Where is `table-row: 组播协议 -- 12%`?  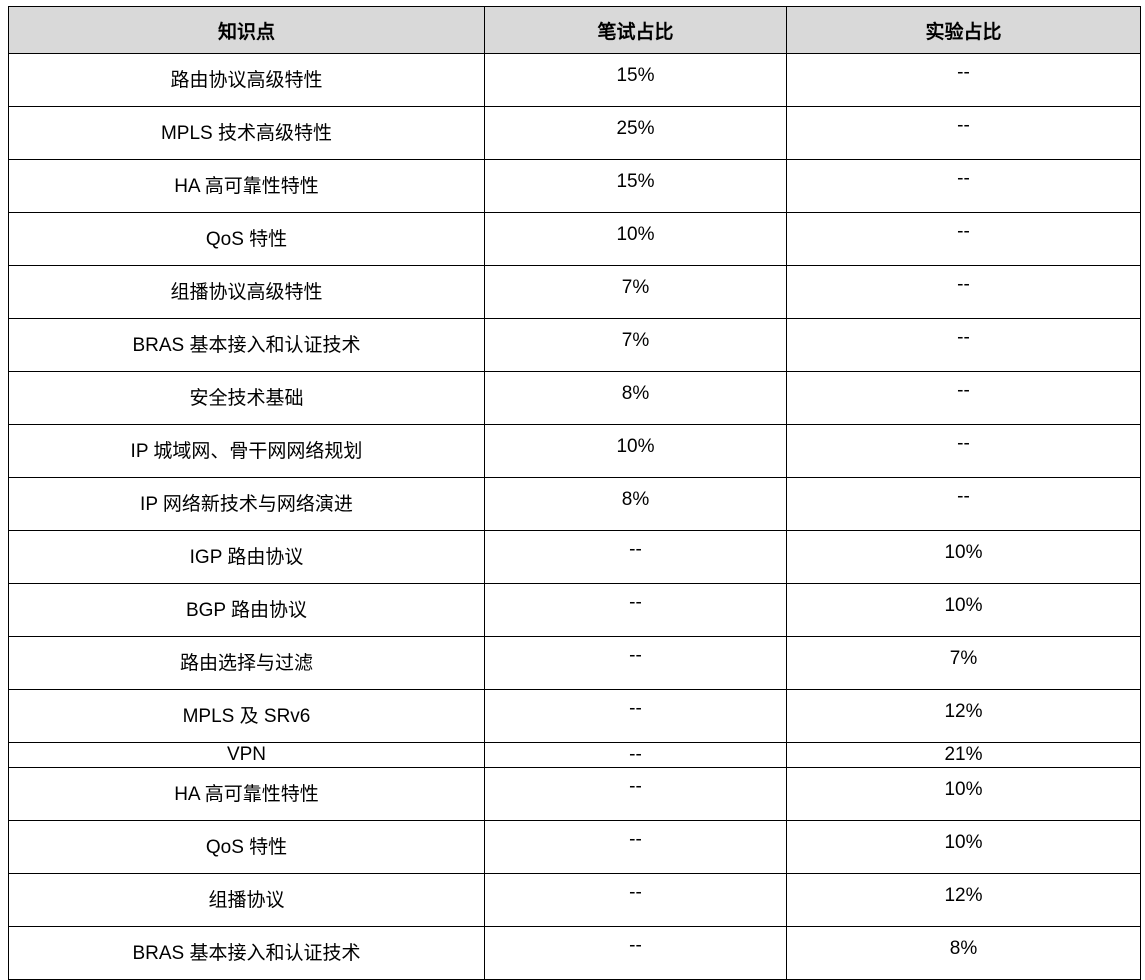
table-row: 组播协议 -- 12% is located at coordinates (574, 900).